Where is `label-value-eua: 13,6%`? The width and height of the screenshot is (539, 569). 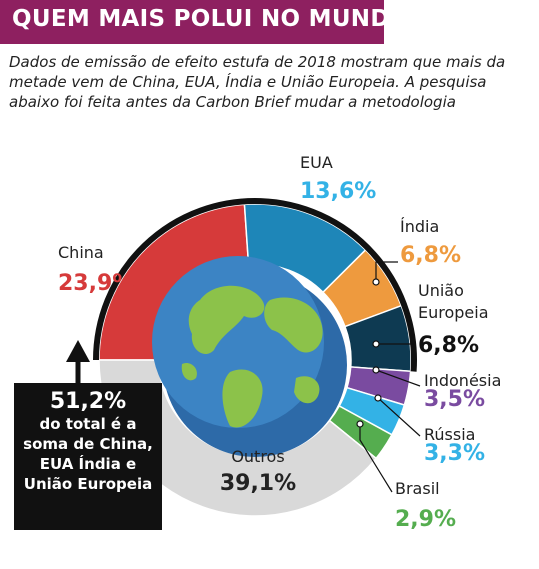
label-value-eua: 13,6% is located at coordinates (338, 191).